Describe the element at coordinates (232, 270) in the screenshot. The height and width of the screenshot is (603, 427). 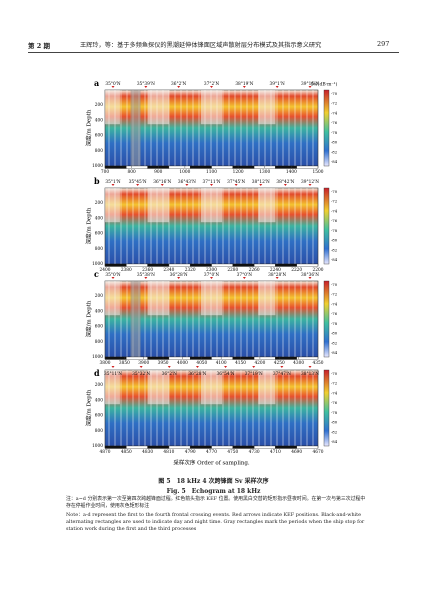
I see `x-tick-label: 2280` at that location.